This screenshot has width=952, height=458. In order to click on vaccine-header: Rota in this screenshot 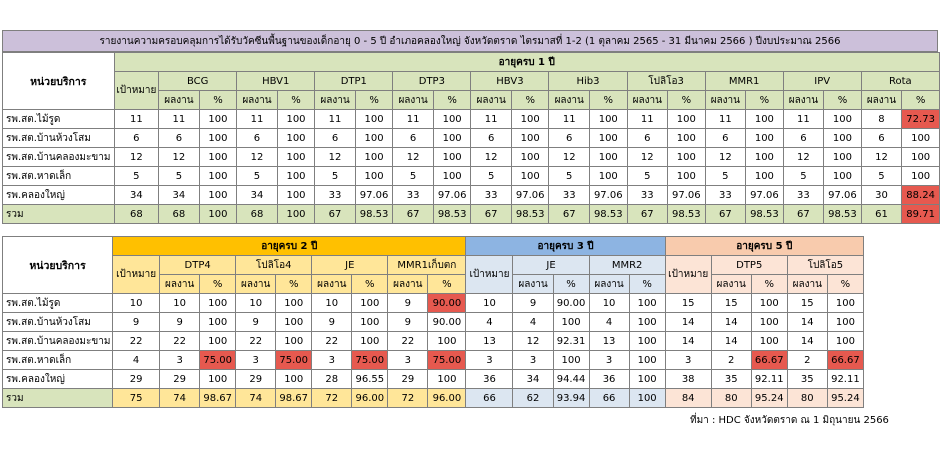, I will do `click(900, 81)`.